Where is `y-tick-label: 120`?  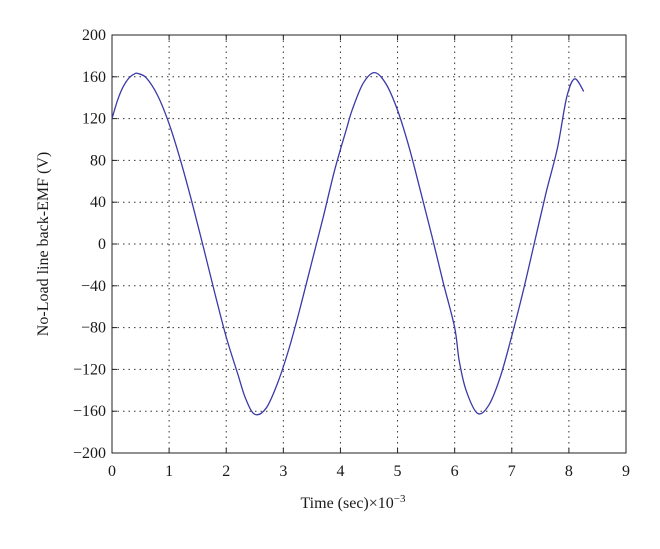
y-tick-label: 120 is located at coordinates (94, 119).